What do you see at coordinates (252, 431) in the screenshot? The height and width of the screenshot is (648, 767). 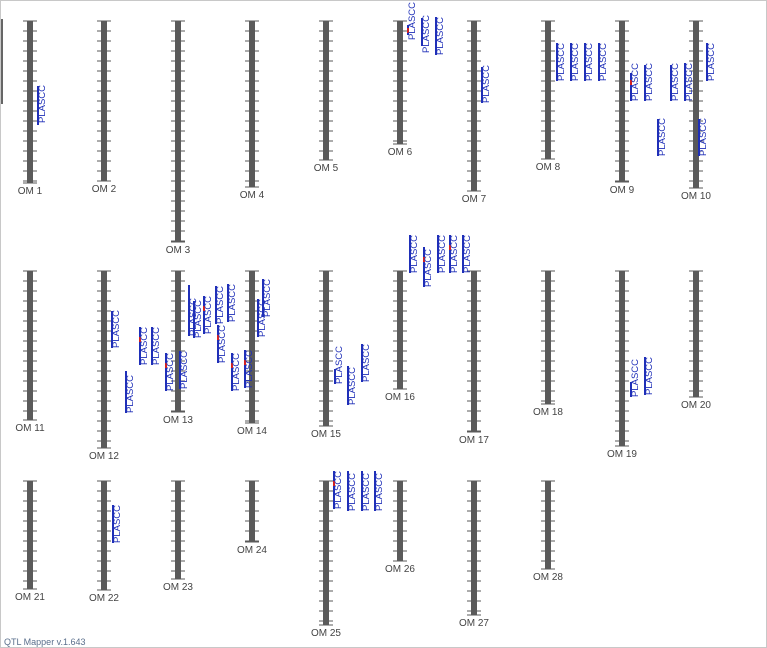 I see `chromosome-label: OM 14` at bounding box center [252, 431].